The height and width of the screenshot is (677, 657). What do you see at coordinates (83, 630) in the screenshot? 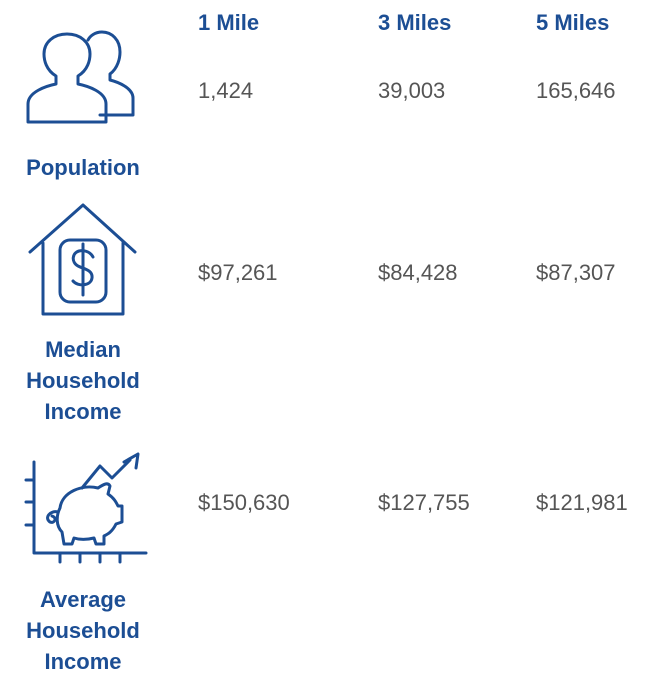
I see `row-label: Average Household Income` at bounding box center [83, 630].